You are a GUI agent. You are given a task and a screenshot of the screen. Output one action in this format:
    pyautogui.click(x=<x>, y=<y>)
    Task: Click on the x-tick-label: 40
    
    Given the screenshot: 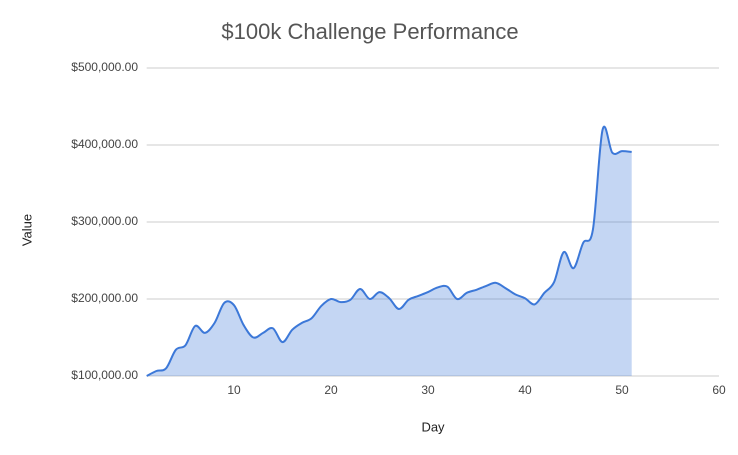 What is the action you would take?
    pyautogui.click(x=525, y=390)
    